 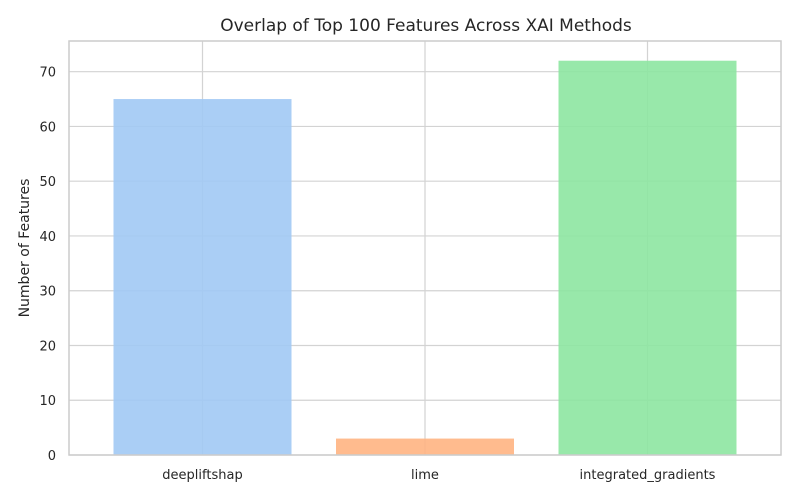 I want to click on y-axis-ticks: 0 10 20 30 40 50 60 70, so click(x=47, y=265).